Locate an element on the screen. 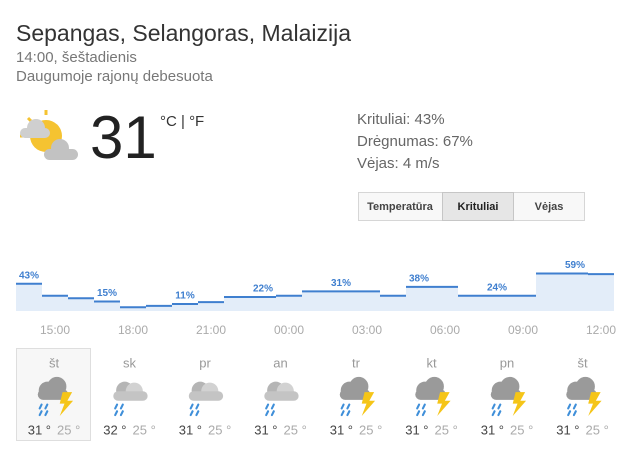 The width and height of the screenshot is (626, 460). time: 14:00, šeštadienis is located at coordinates (76, 57).